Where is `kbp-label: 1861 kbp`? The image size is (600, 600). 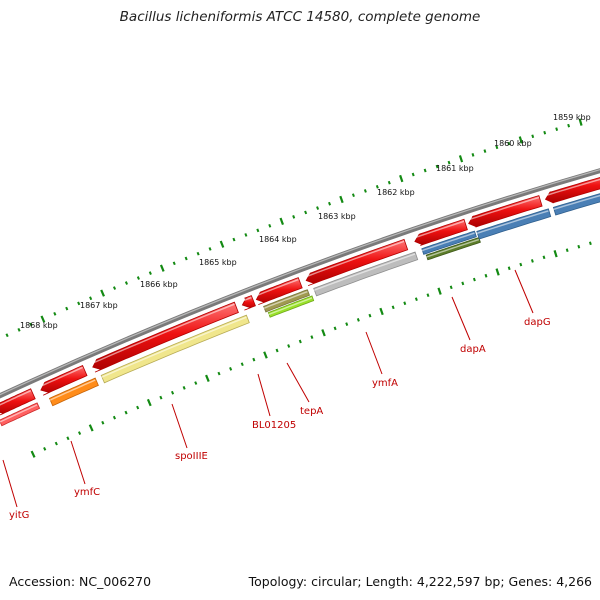 kbp-label: 1861 kbp is located at coordinates (455, 168).